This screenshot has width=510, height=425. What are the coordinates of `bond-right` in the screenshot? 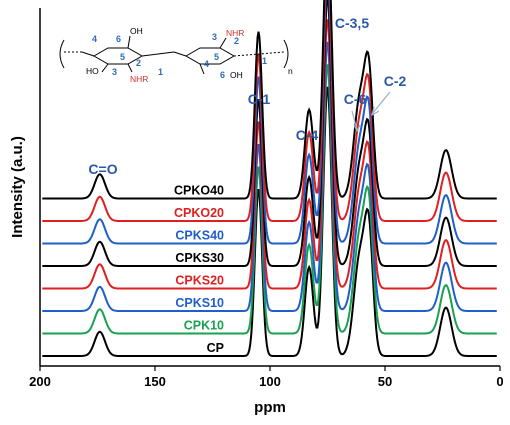 It's located at (259, 54).